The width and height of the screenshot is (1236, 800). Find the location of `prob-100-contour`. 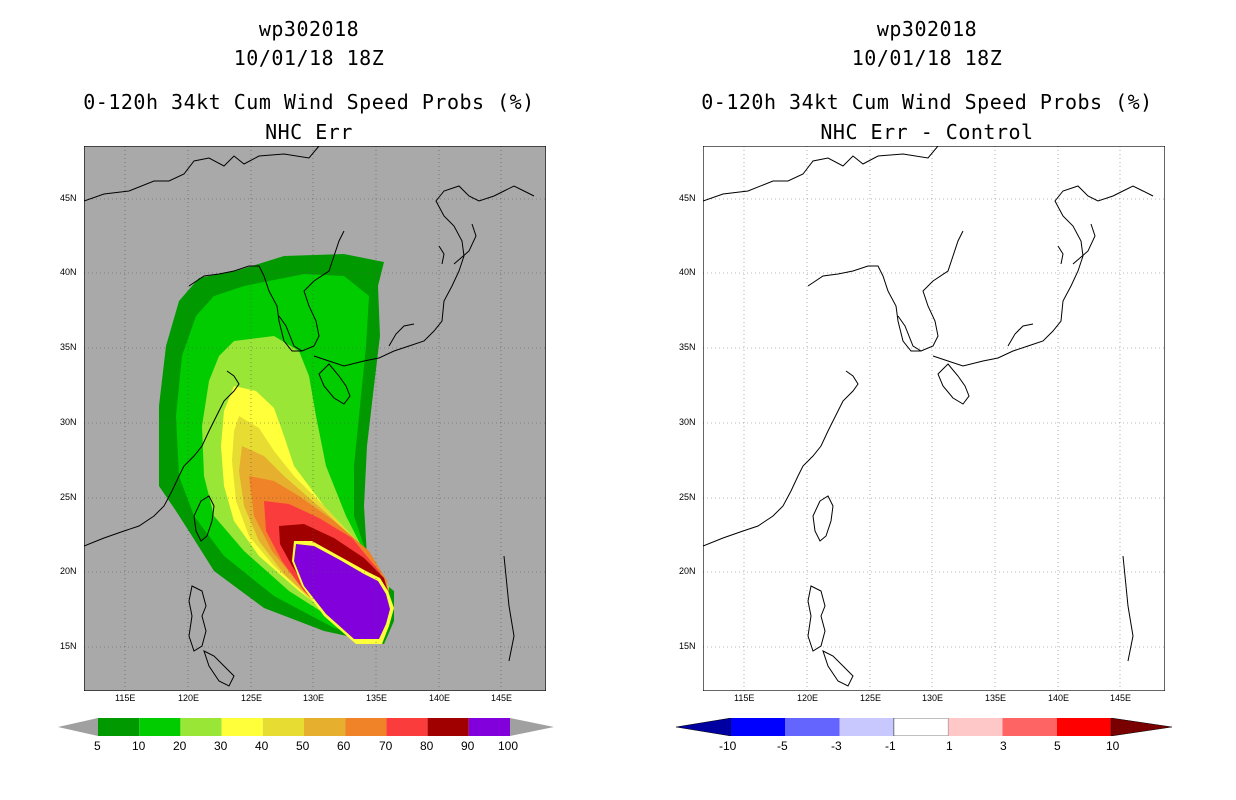

prob-100-contour is located at coordinates (342, 591).